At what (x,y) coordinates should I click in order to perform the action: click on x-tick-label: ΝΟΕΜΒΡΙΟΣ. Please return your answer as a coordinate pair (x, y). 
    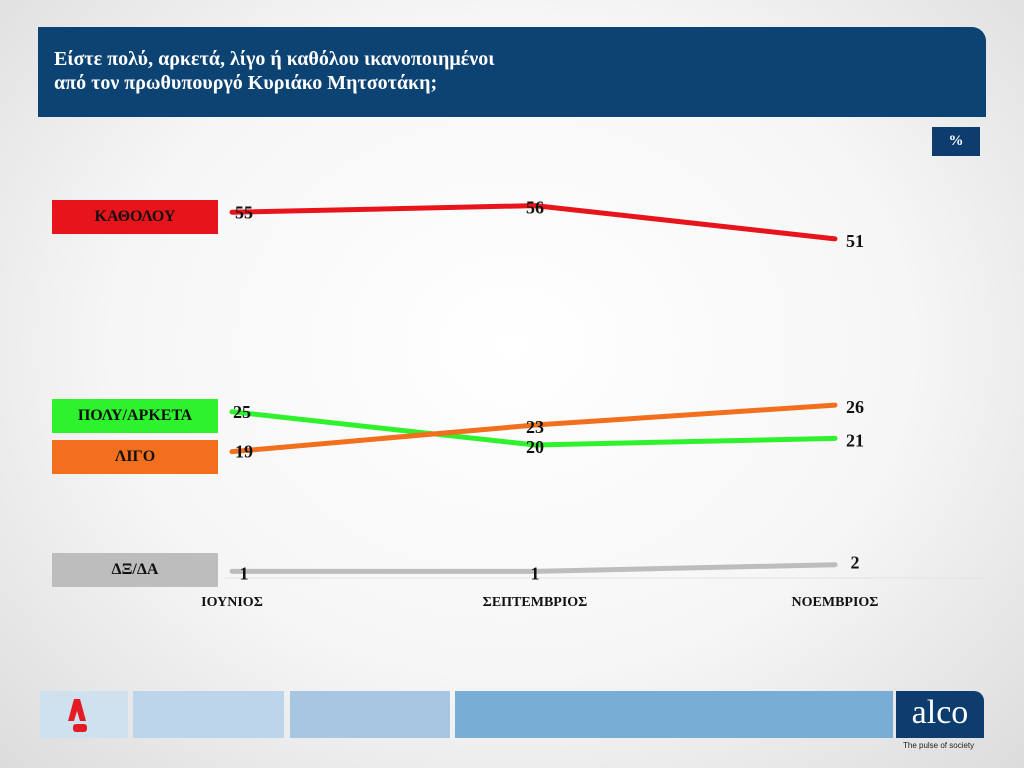
    Looking at the image, I should click on (835, 602).